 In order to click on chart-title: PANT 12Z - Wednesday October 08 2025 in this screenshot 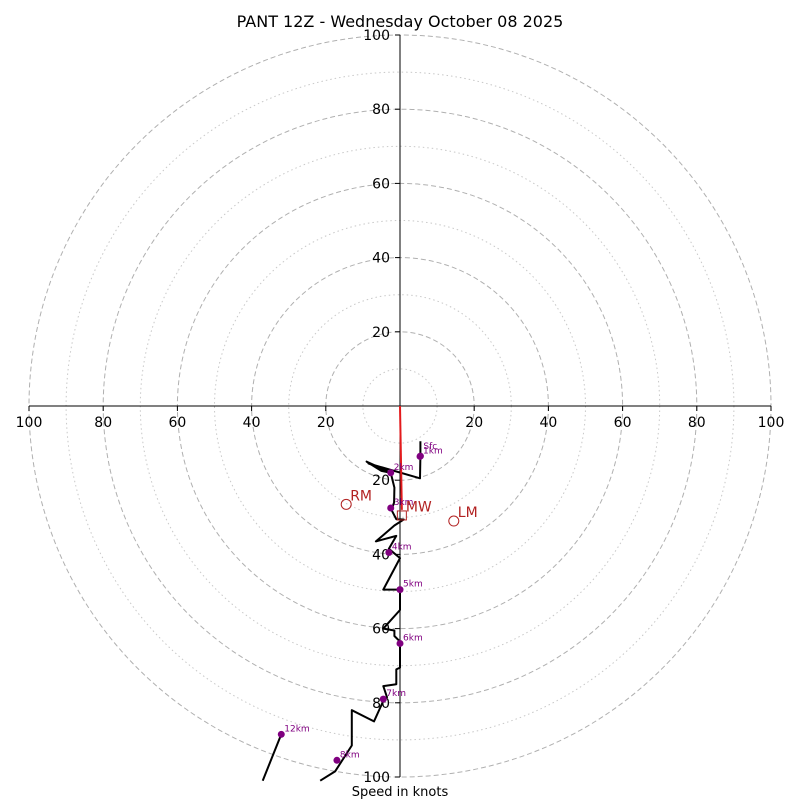, I will do `click(400, 21)`.